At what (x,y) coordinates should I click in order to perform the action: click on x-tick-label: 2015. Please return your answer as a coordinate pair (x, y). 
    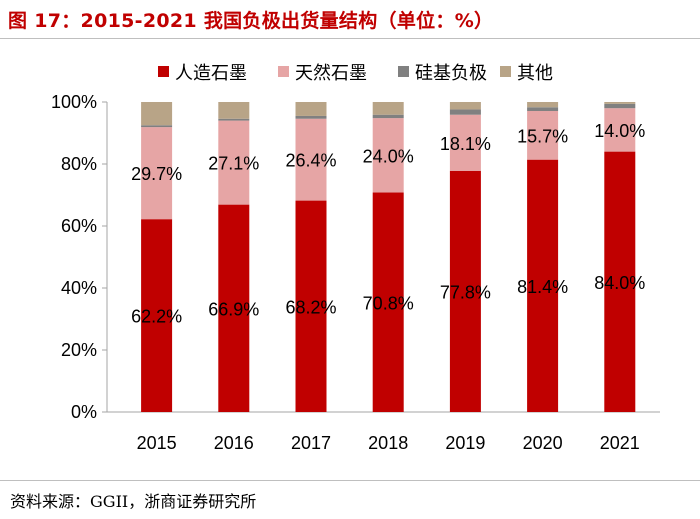
    Looking at the image, I should click on (157, 443).